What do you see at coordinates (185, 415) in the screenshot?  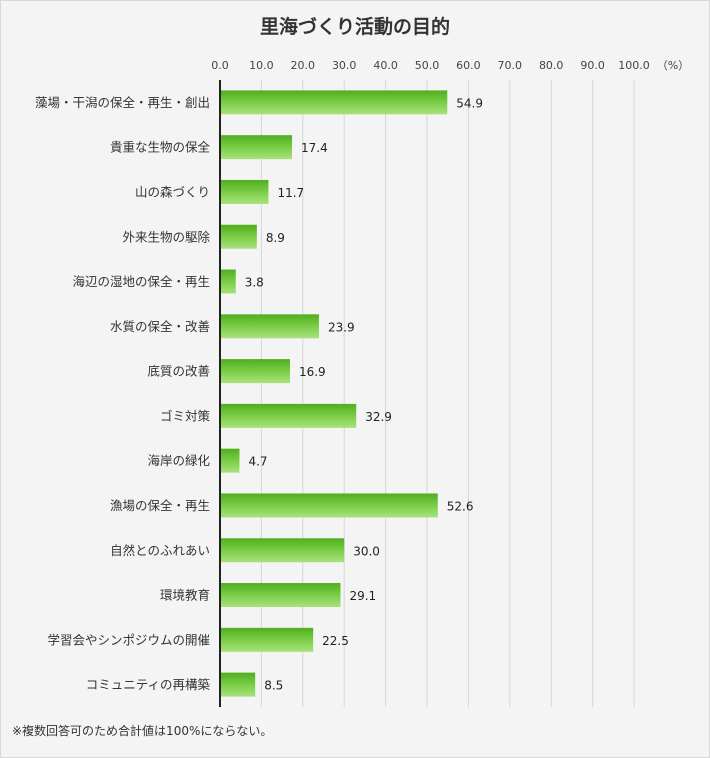 I see `category-label: ゴミ対策` at bounding box center [185, 415].